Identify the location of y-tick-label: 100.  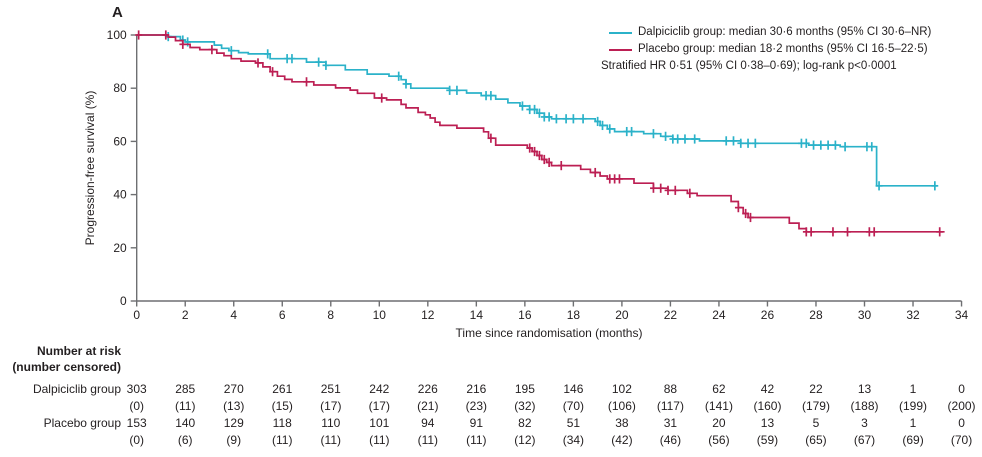
(117, 35).